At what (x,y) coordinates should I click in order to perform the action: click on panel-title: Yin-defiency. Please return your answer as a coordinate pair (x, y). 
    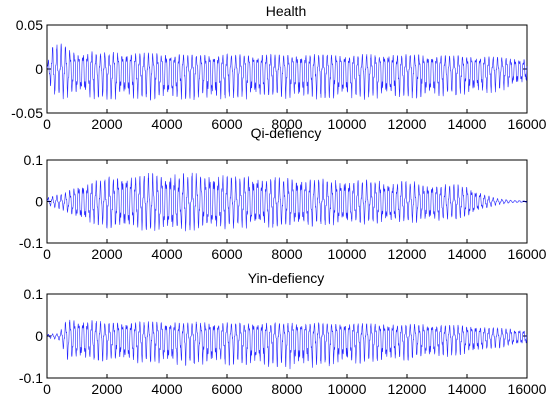
    Looking at the image, I should click on (286, 278).